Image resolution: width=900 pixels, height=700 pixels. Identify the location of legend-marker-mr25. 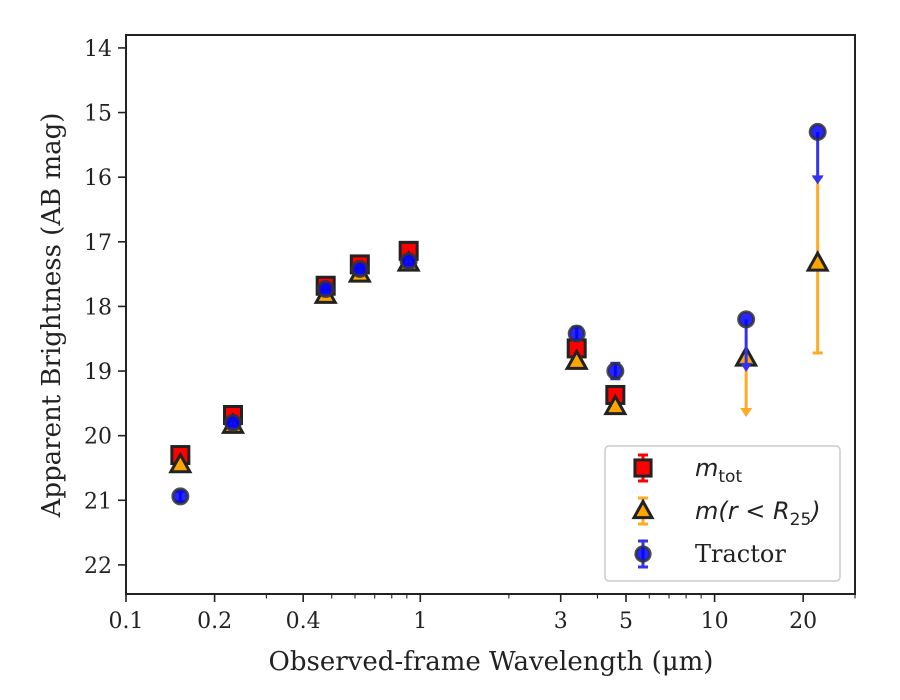
(643, 509).